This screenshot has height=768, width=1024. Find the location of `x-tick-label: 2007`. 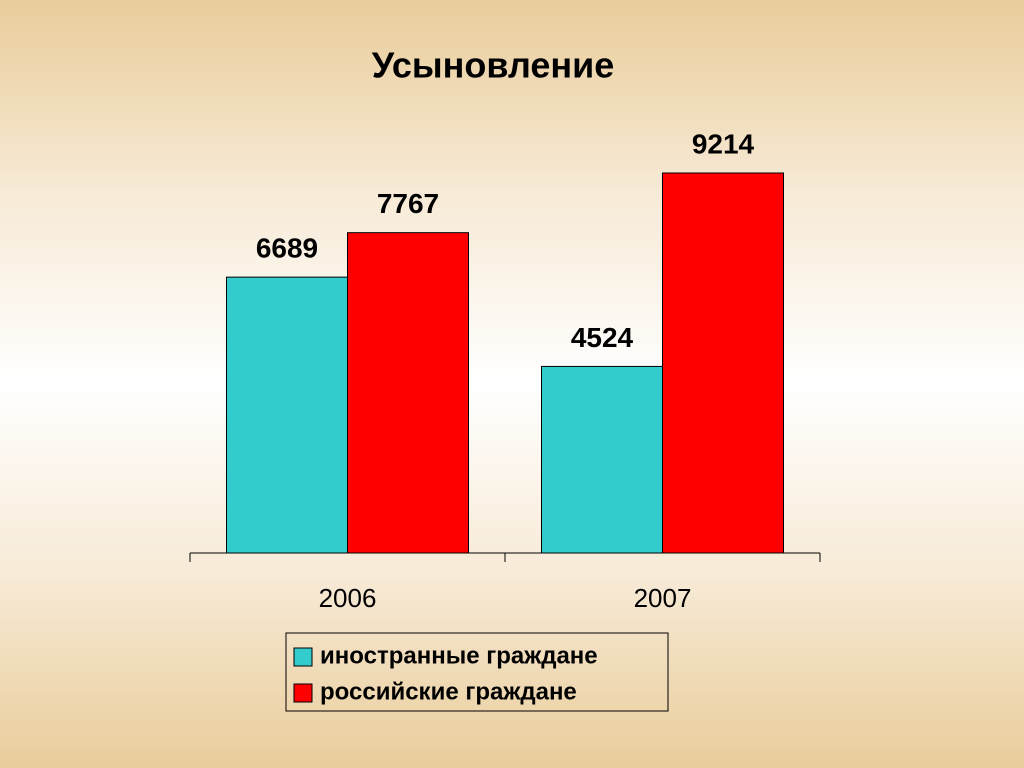

x-tick-label: 2007 is located at coordinates (663, 598).